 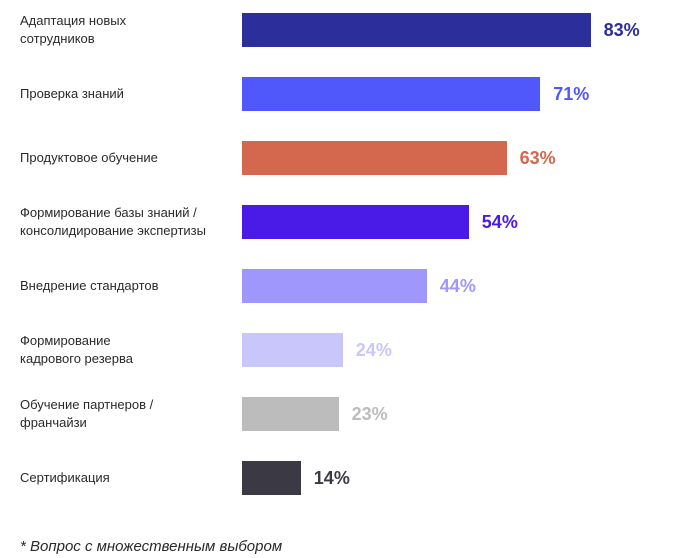 What do you see at coordinates (457, 286) in the screenshot?
I see `value-label: 44%` at bounding box center [457, 286].